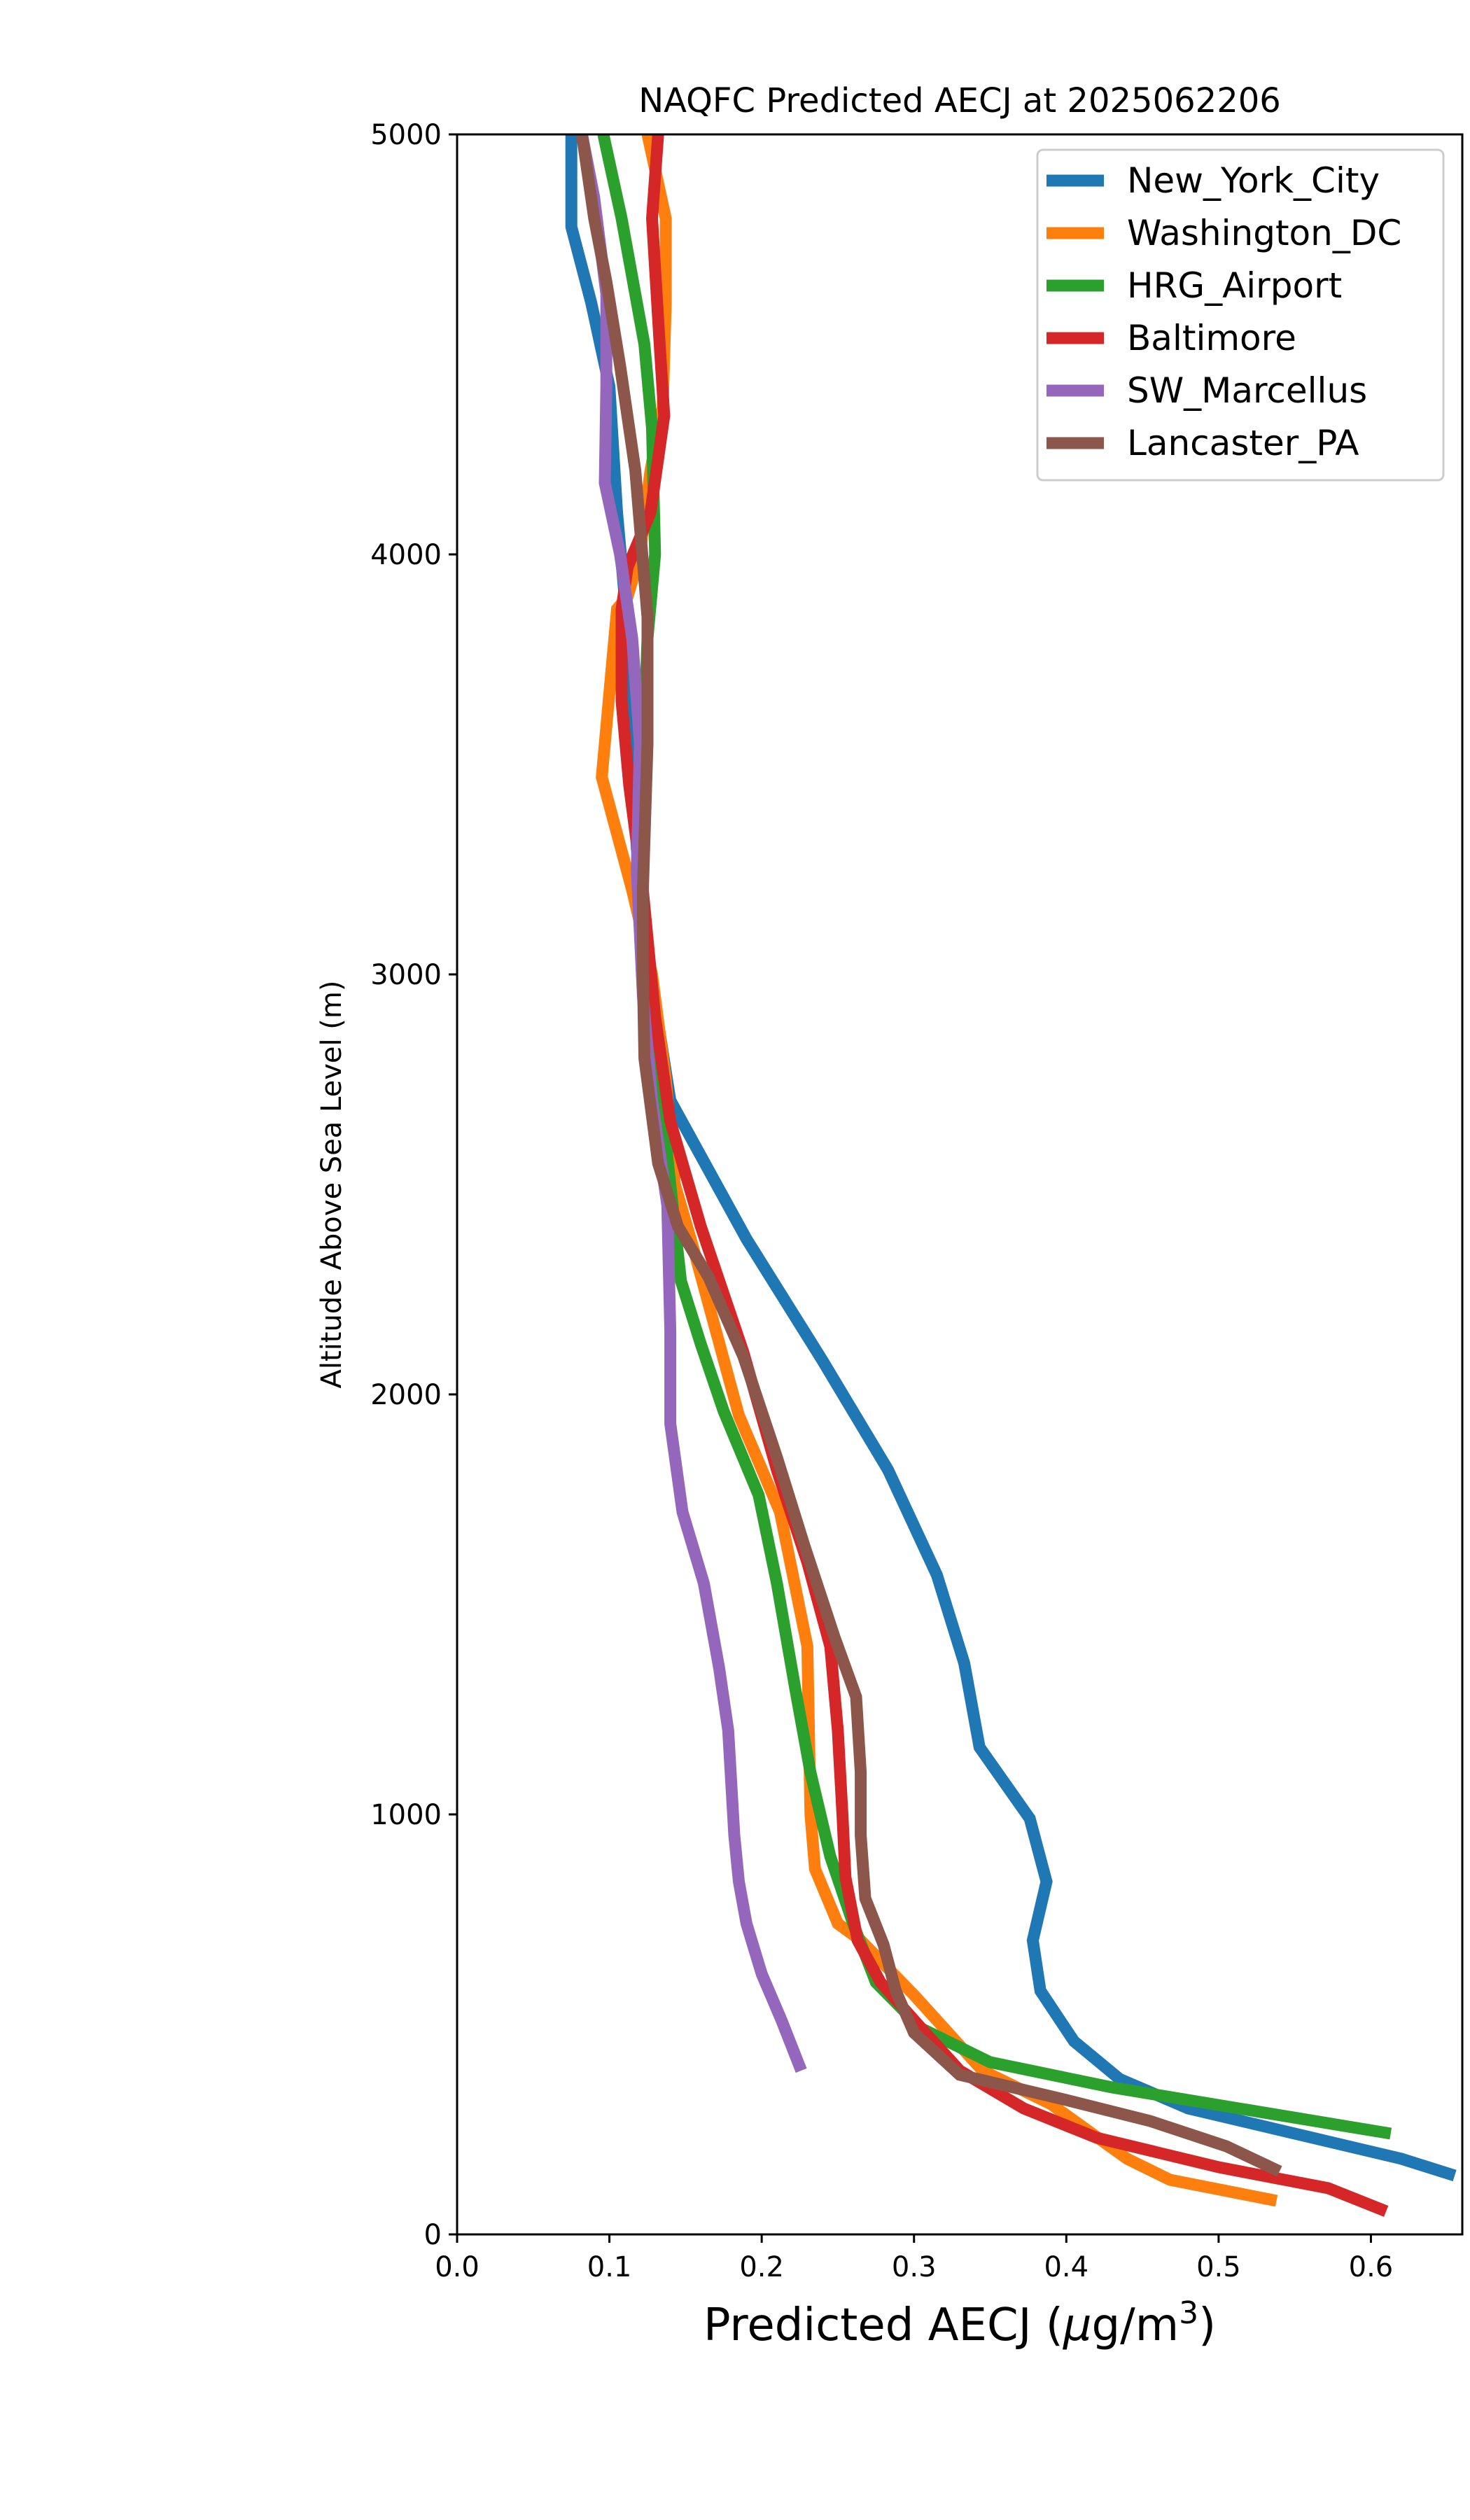 This screenshot has height=2520, width=1470. Describe the element at coordinates (1264, 233) in the screenshot. I see `legend-label-washington-dc: Washington_DC` at that location.